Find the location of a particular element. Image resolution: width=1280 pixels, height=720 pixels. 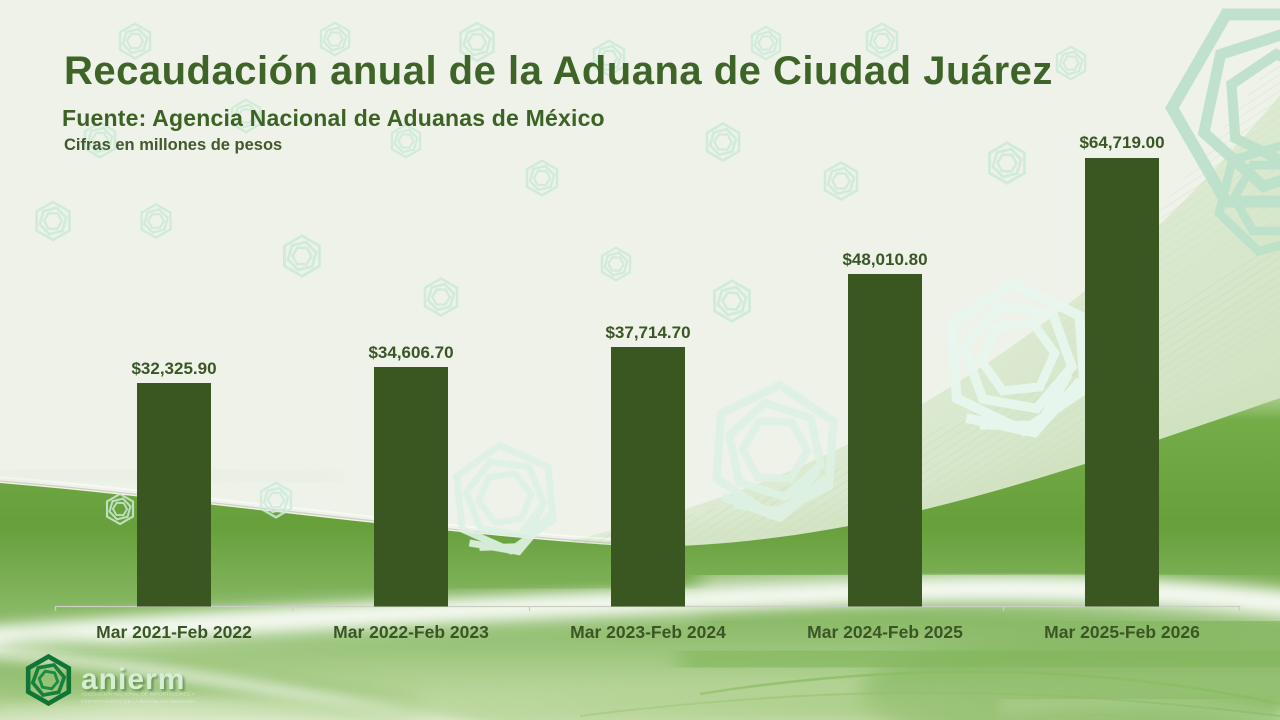

svg-text: anierm is located at coordinates (133, 679).